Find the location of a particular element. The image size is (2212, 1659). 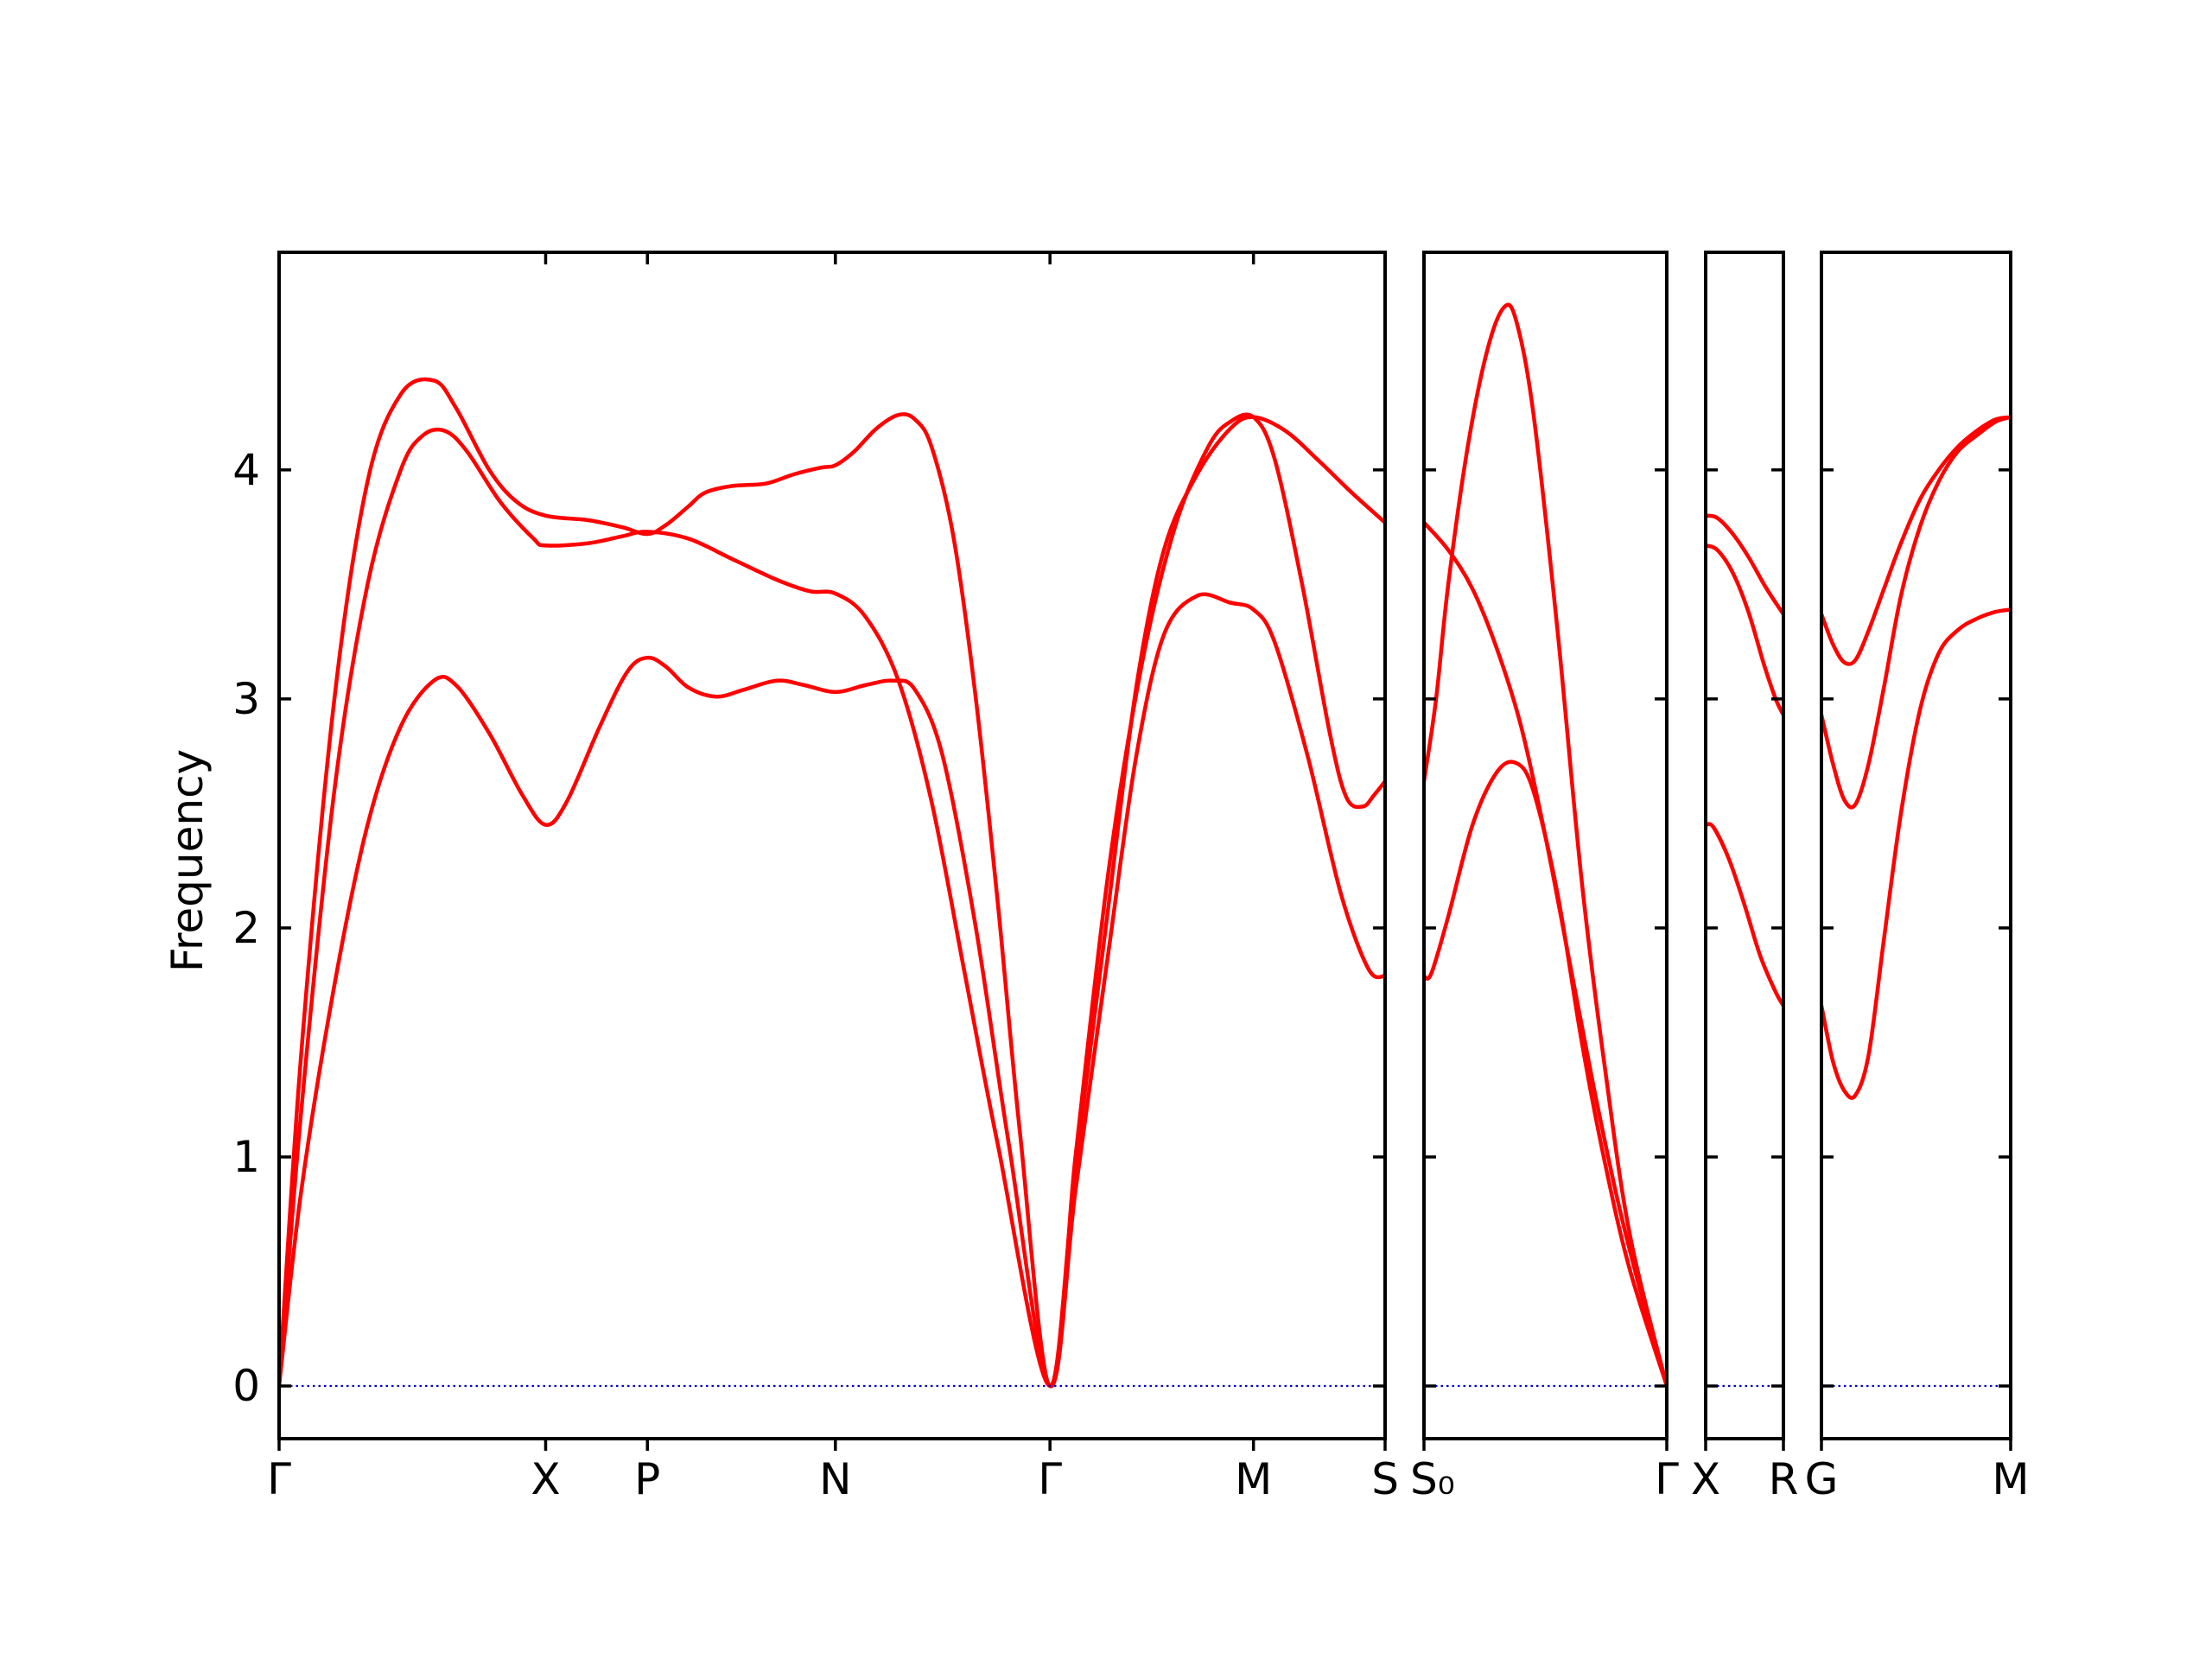

x-tick-label: N is located at coordinates (835, 1479).